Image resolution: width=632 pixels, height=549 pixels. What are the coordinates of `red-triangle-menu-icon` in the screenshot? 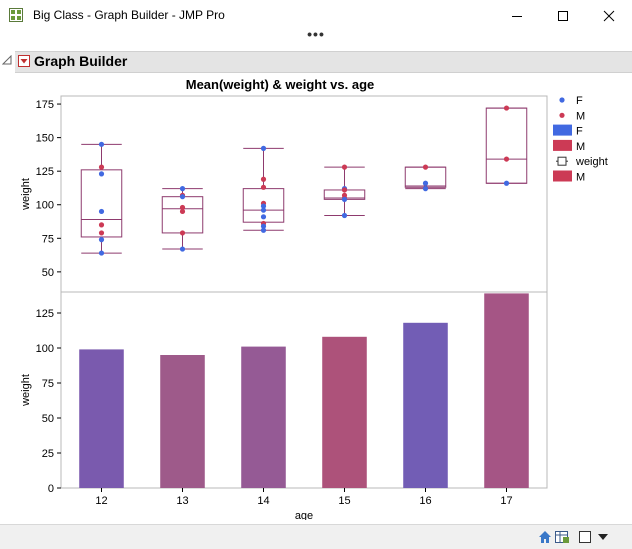 It's located at (24, 61).